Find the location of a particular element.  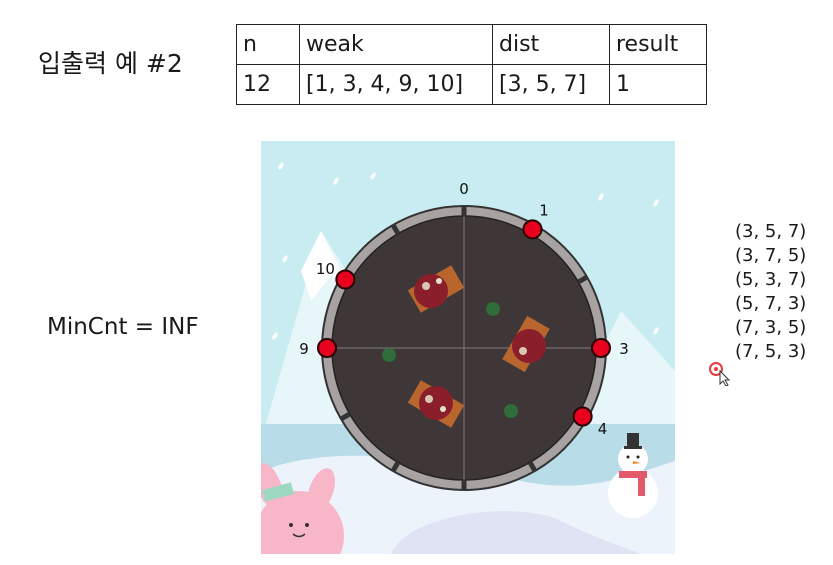

min-count-label: MinCnt = INF is located at coordinates (123, 327).